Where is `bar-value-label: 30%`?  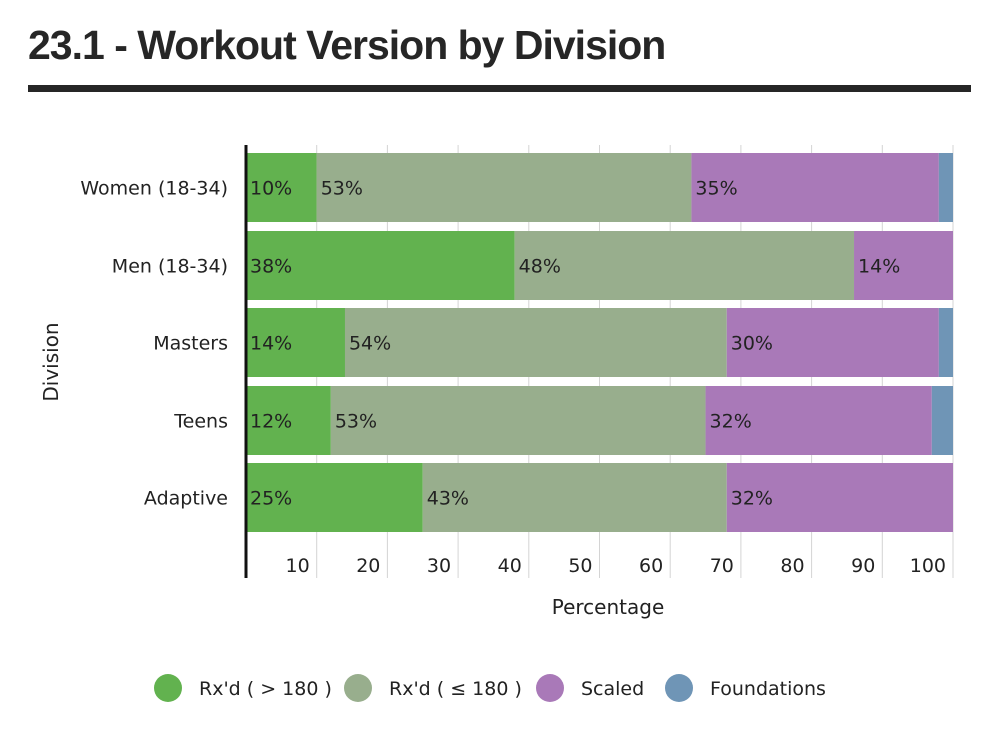 bar-value-label: 30% is located at coordinates (752, 344).